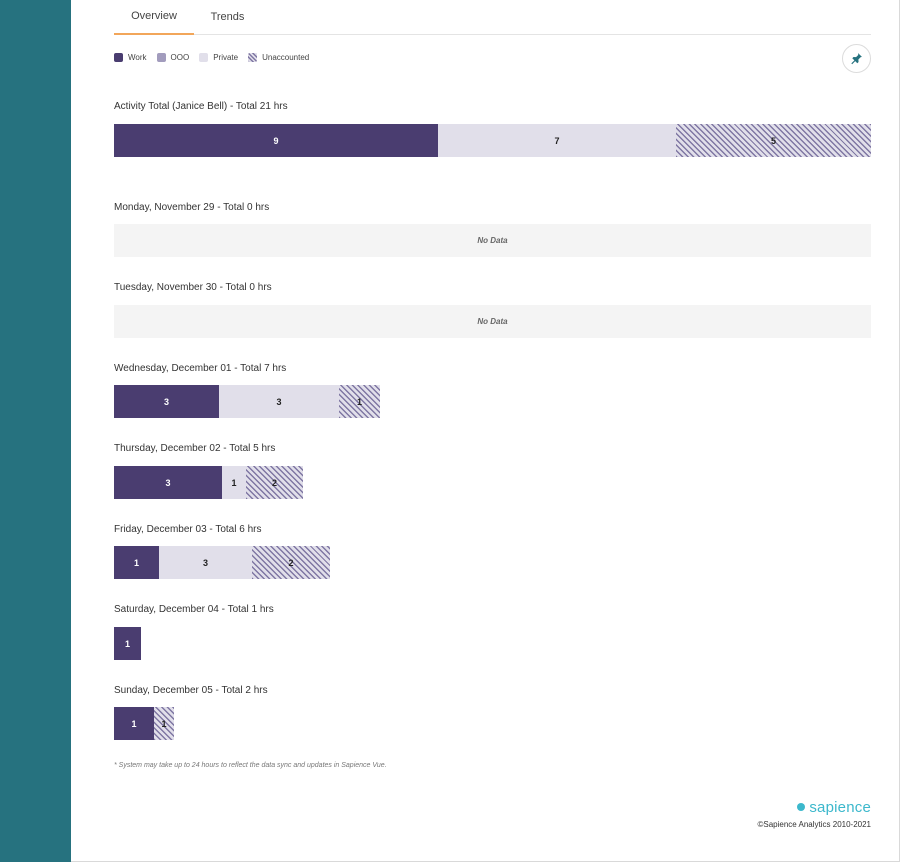  I want to click on pin-button, so click(856, 58).